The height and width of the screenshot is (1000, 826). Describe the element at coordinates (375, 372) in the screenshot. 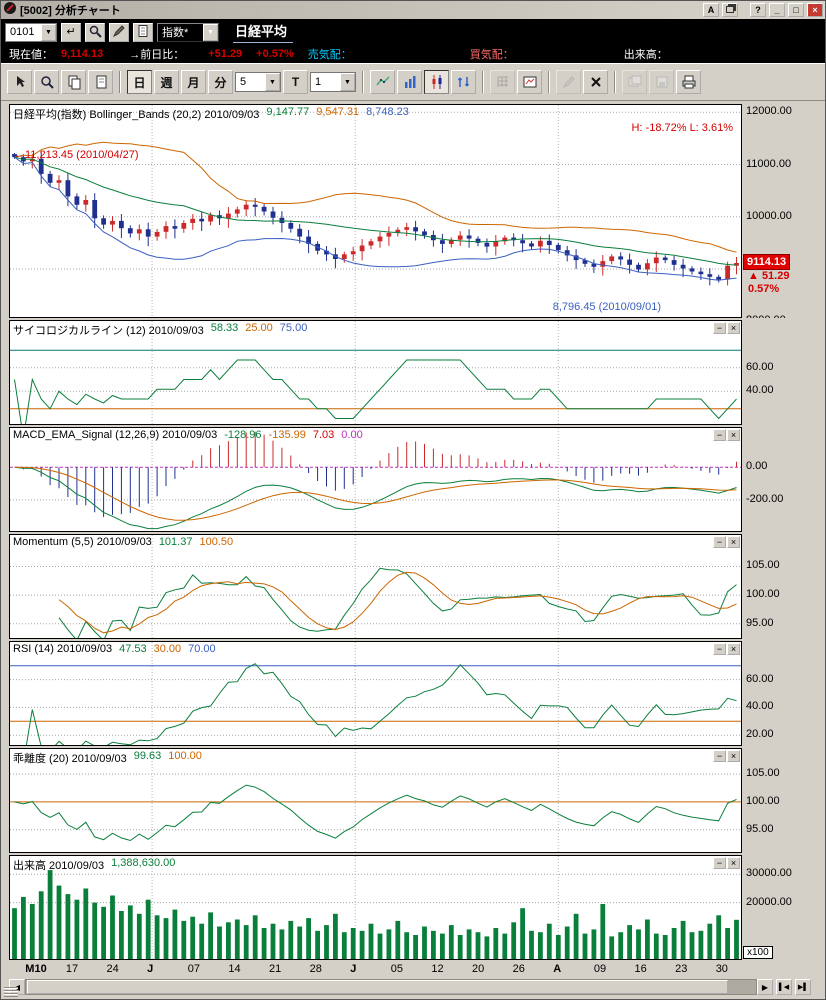

I see `psych-chart-canvas` at that location.